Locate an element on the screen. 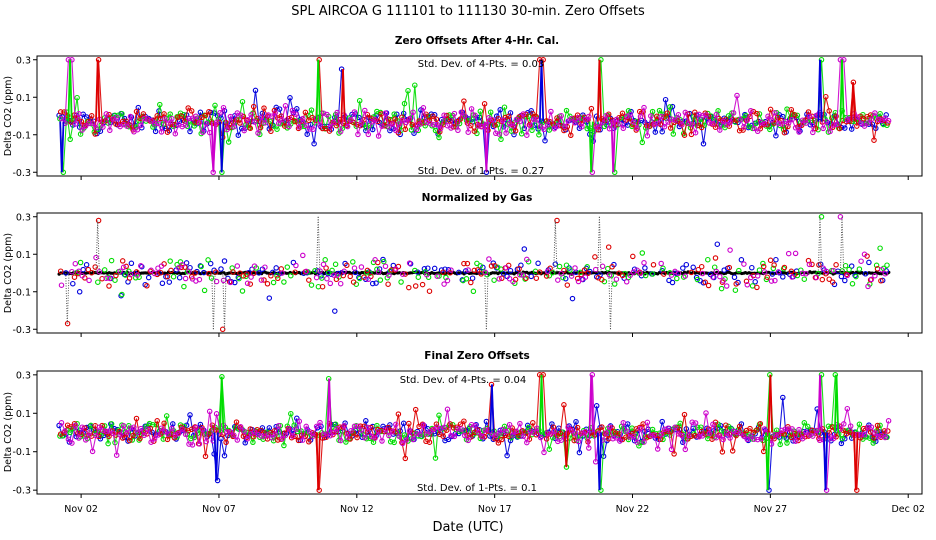  y-tick-label: 0.1 is located at coordinates (23, 414).